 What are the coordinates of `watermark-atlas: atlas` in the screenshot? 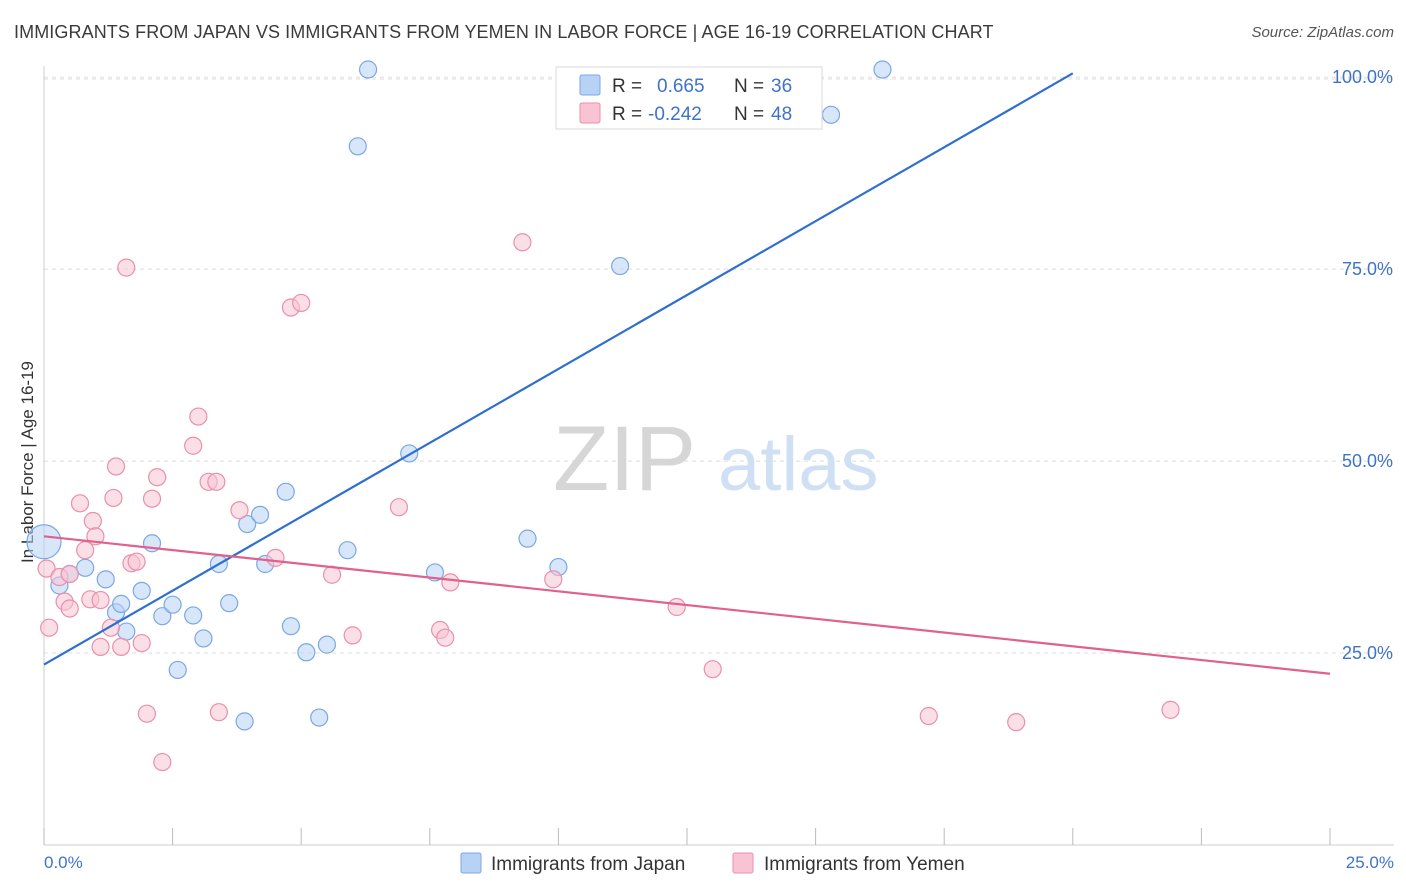 It's located at (798, 464).